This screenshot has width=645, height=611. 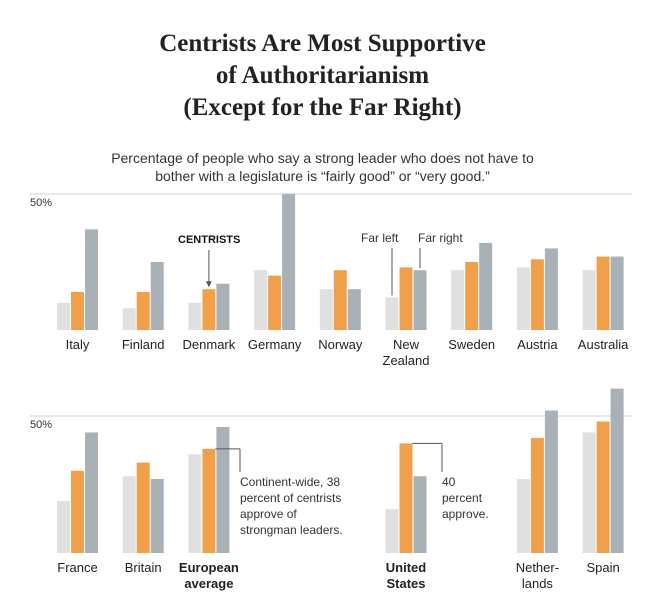 I want to click on series-label: Far right, so click(x=440, y=238).